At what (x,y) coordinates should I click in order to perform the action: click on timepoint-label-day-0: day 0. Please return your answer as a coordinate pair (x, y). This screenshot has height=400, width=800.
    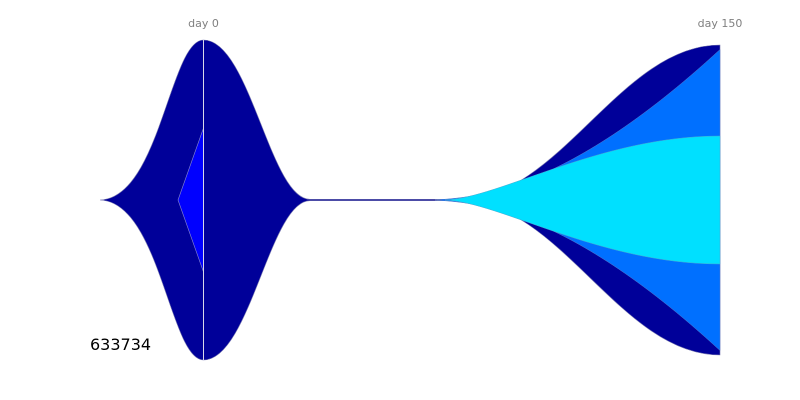
    Looking at the image, I should click on (203, 23).